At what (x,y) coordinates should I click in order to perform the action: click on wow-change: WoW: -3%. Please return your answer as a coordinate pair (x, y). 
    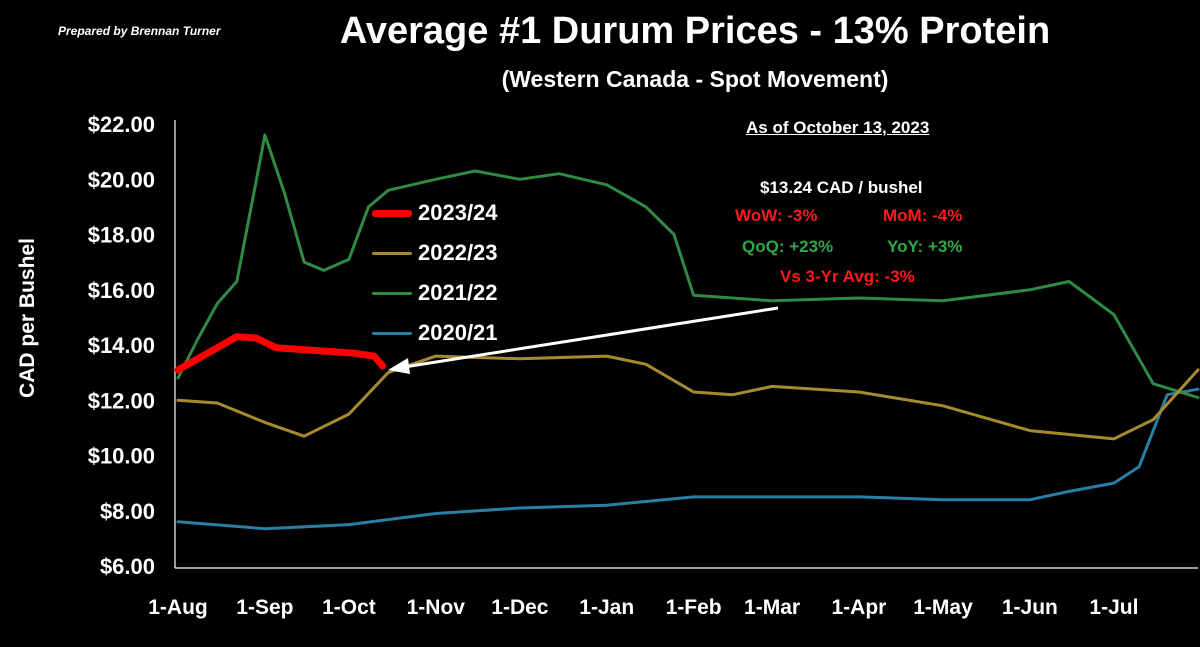
    Looking at the image, I should click on (776, 215).